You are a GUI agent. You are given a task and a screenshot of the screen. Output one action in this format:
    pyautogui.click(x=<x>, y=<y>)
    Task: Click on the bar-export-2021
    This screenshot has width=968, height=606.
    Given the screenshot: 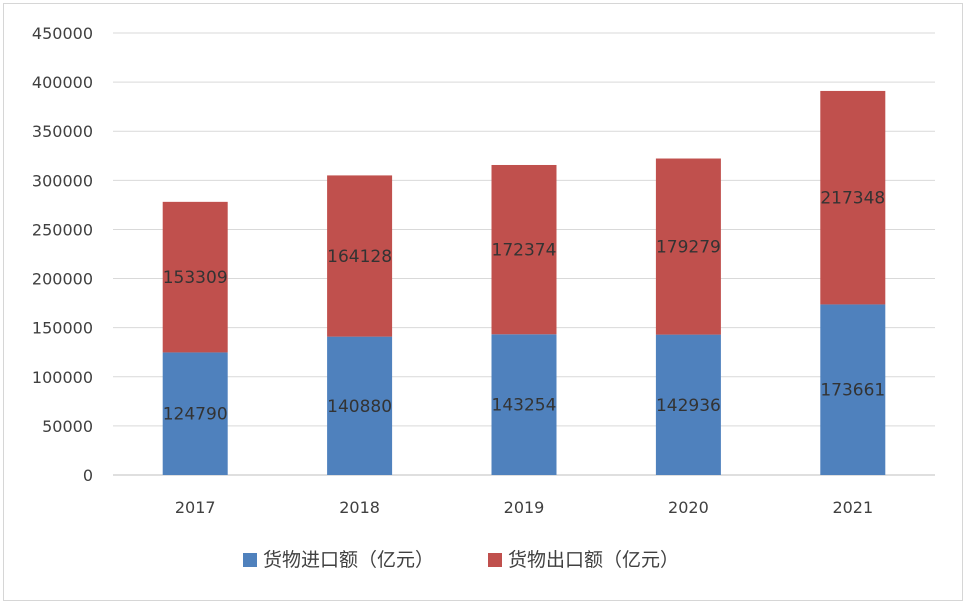 What is the action you would take?
    pyautogui.click(x=853, y=197)
    